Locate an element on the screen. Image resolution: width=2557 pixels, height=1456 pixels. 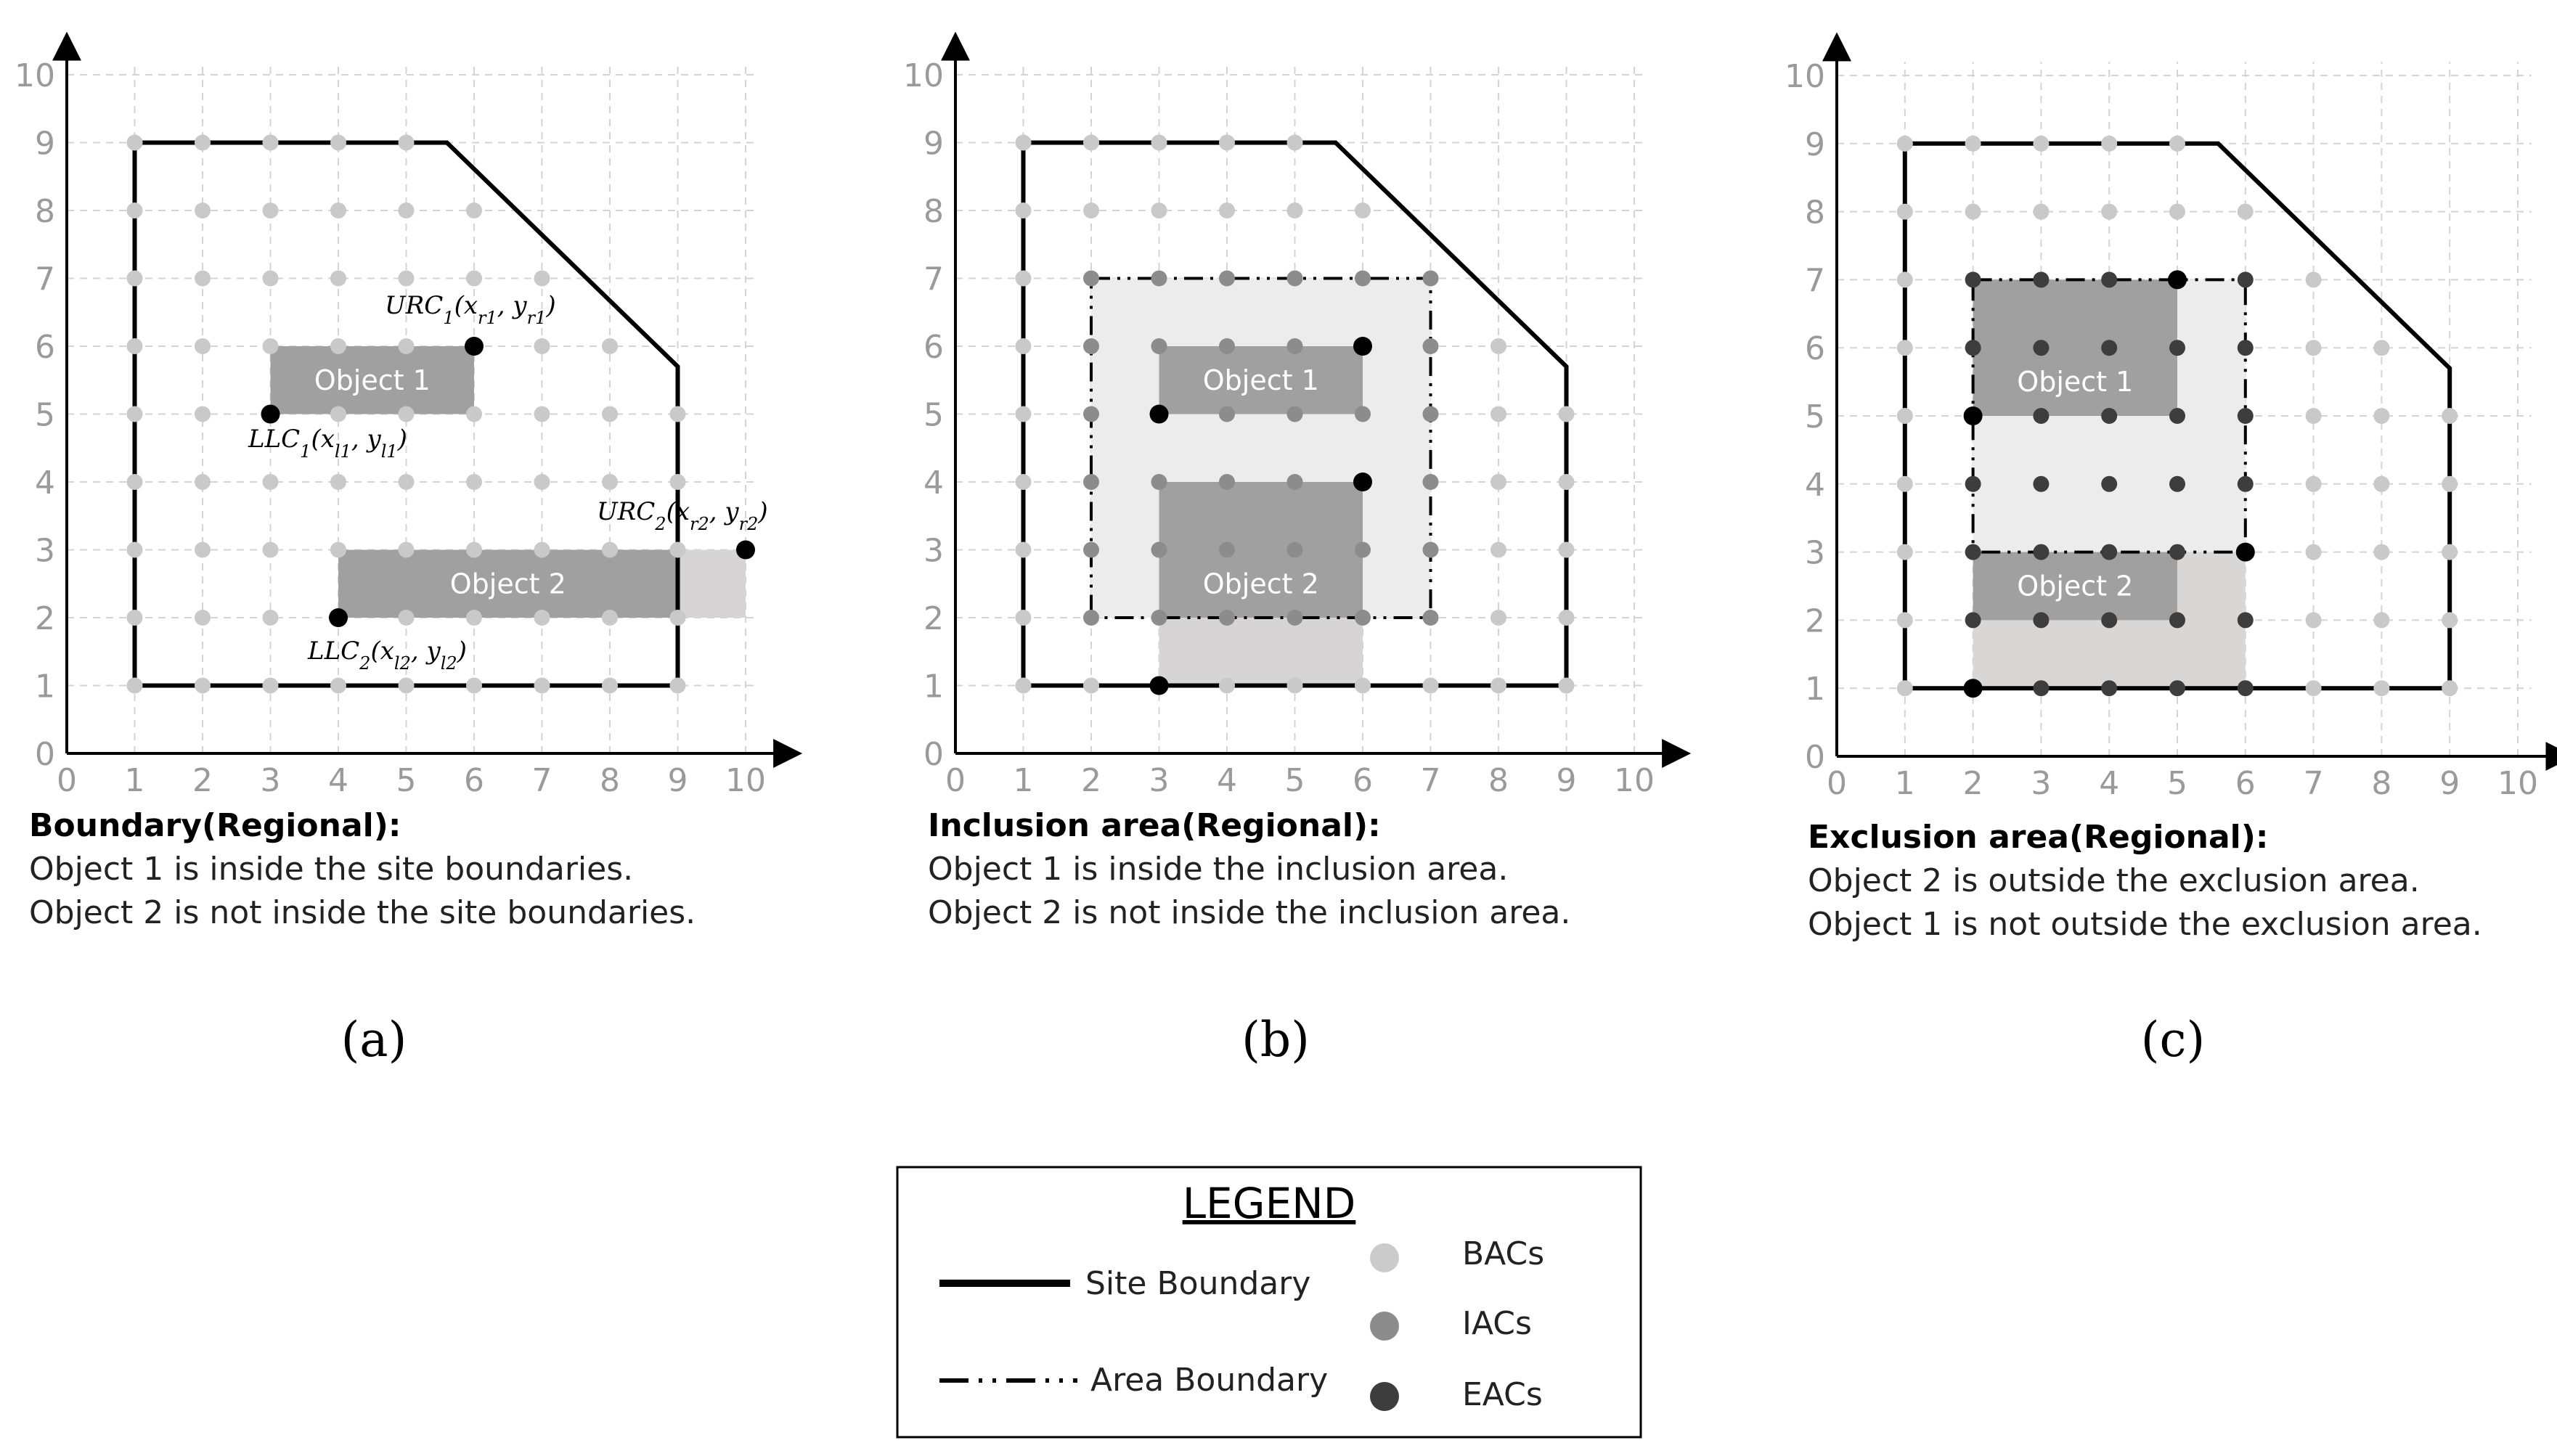
object-2-label: Object 2 is located at coordinates (508, 584).